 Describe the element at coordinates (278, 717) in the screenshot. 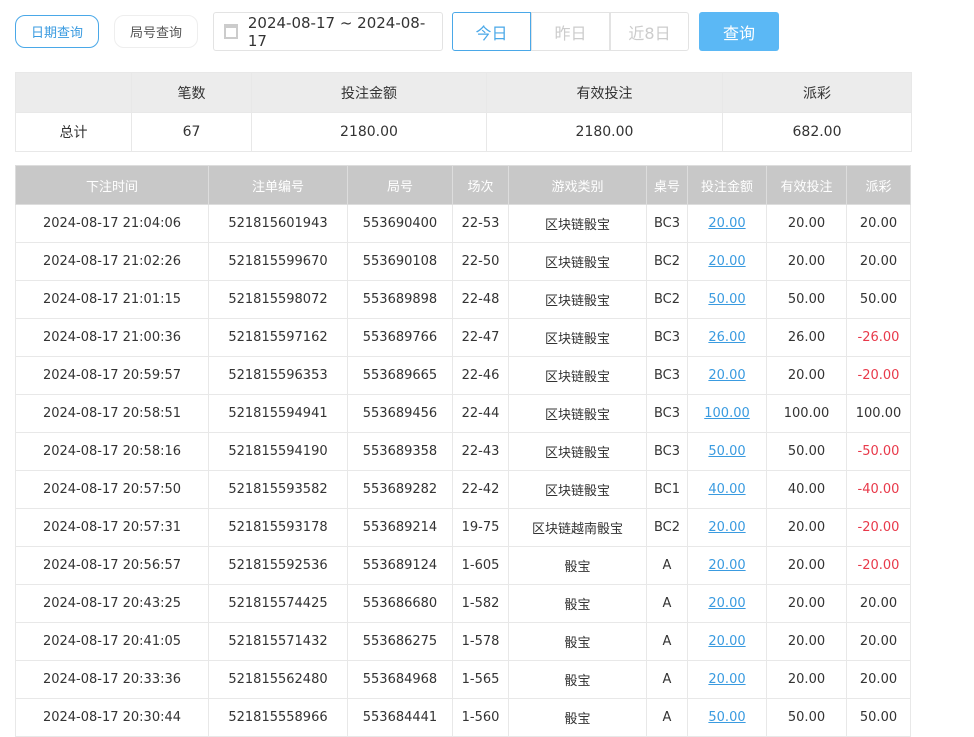

I see `table-cell: 521815558966` at that location.